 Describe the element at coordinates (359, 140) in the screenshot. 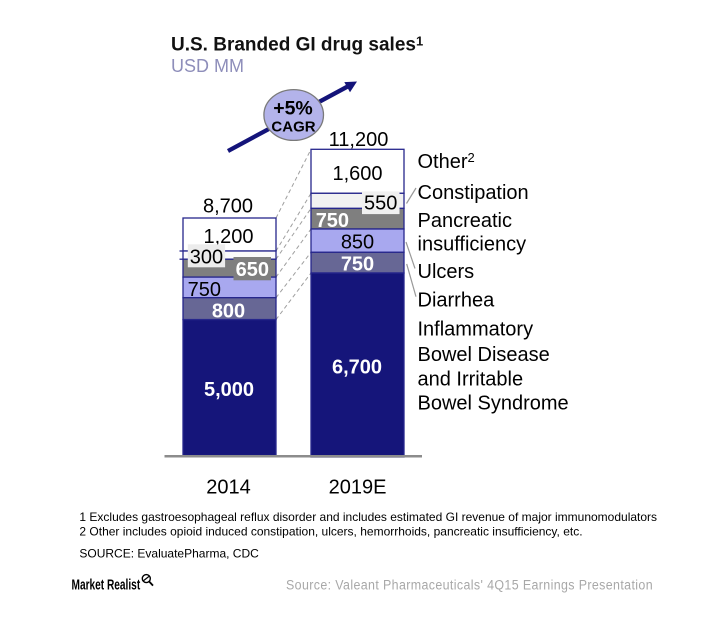

I see `svg-text: 11,200` at that location.